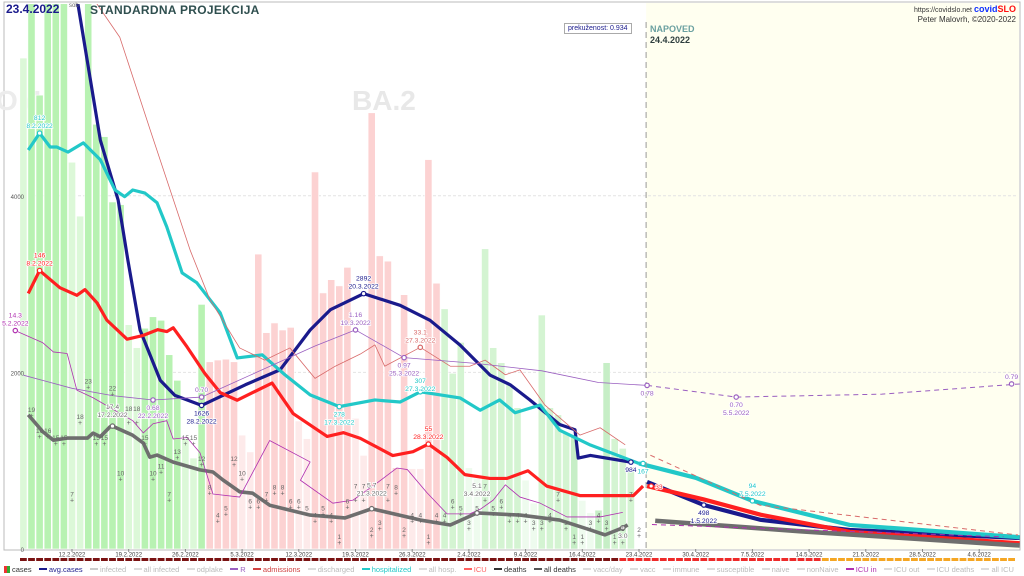 Image resolution: width=1024 pixels, height=576 pixels. Describe the element at coordinates (809, 556) in the screenshot. I see `x-tick-label: 14.5.2022` at that location.